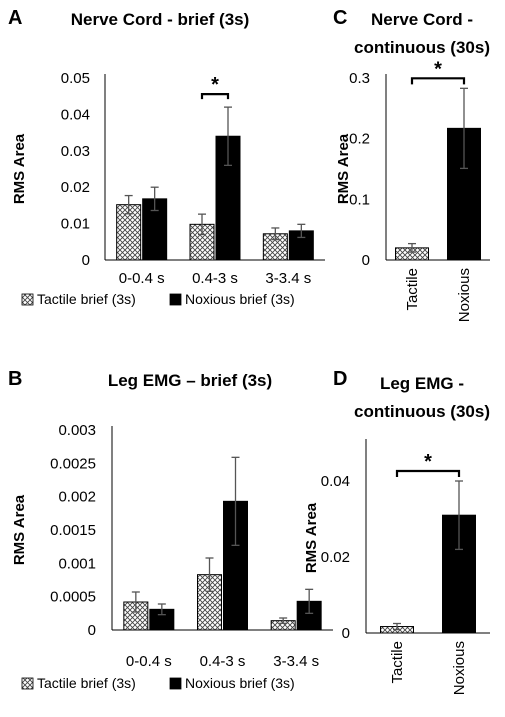  What do you see at coordinates (335, 557) in the screenshot?
I see `panel-d-y-tick-label: 0.02` at bounding box center [335, 557].